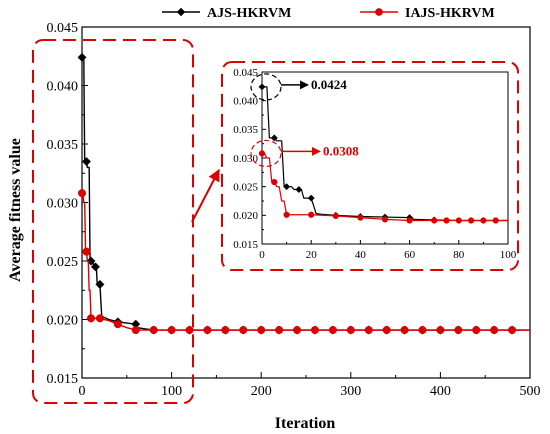  Describe the element at coordinates (350, 391) in the screenshot. I see `main-x-tick-label: 300` at that location.